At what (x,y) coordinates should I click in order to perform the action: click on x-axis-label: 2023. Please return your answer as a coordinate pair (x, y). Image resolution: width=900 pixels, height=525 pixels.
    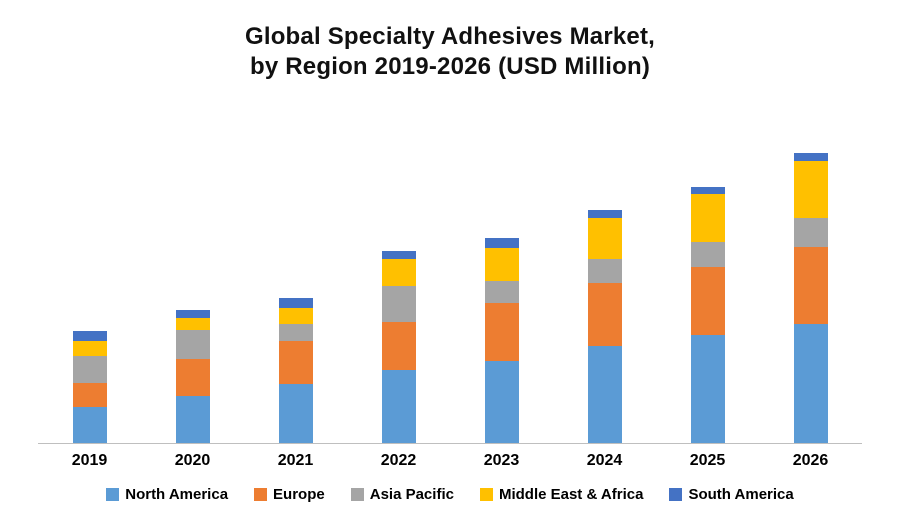
    Looking at the image, I should click on (501, 460).